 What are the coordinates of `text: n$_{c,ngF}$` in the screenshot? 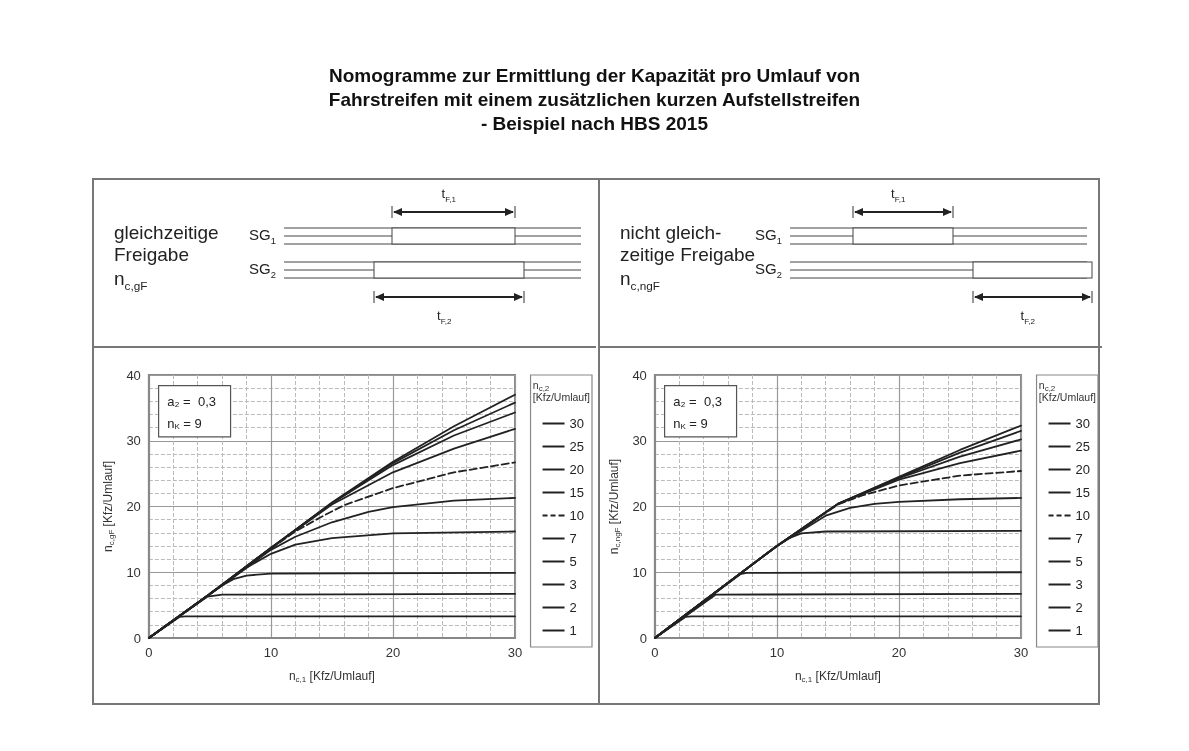 It's located at (640, 280).